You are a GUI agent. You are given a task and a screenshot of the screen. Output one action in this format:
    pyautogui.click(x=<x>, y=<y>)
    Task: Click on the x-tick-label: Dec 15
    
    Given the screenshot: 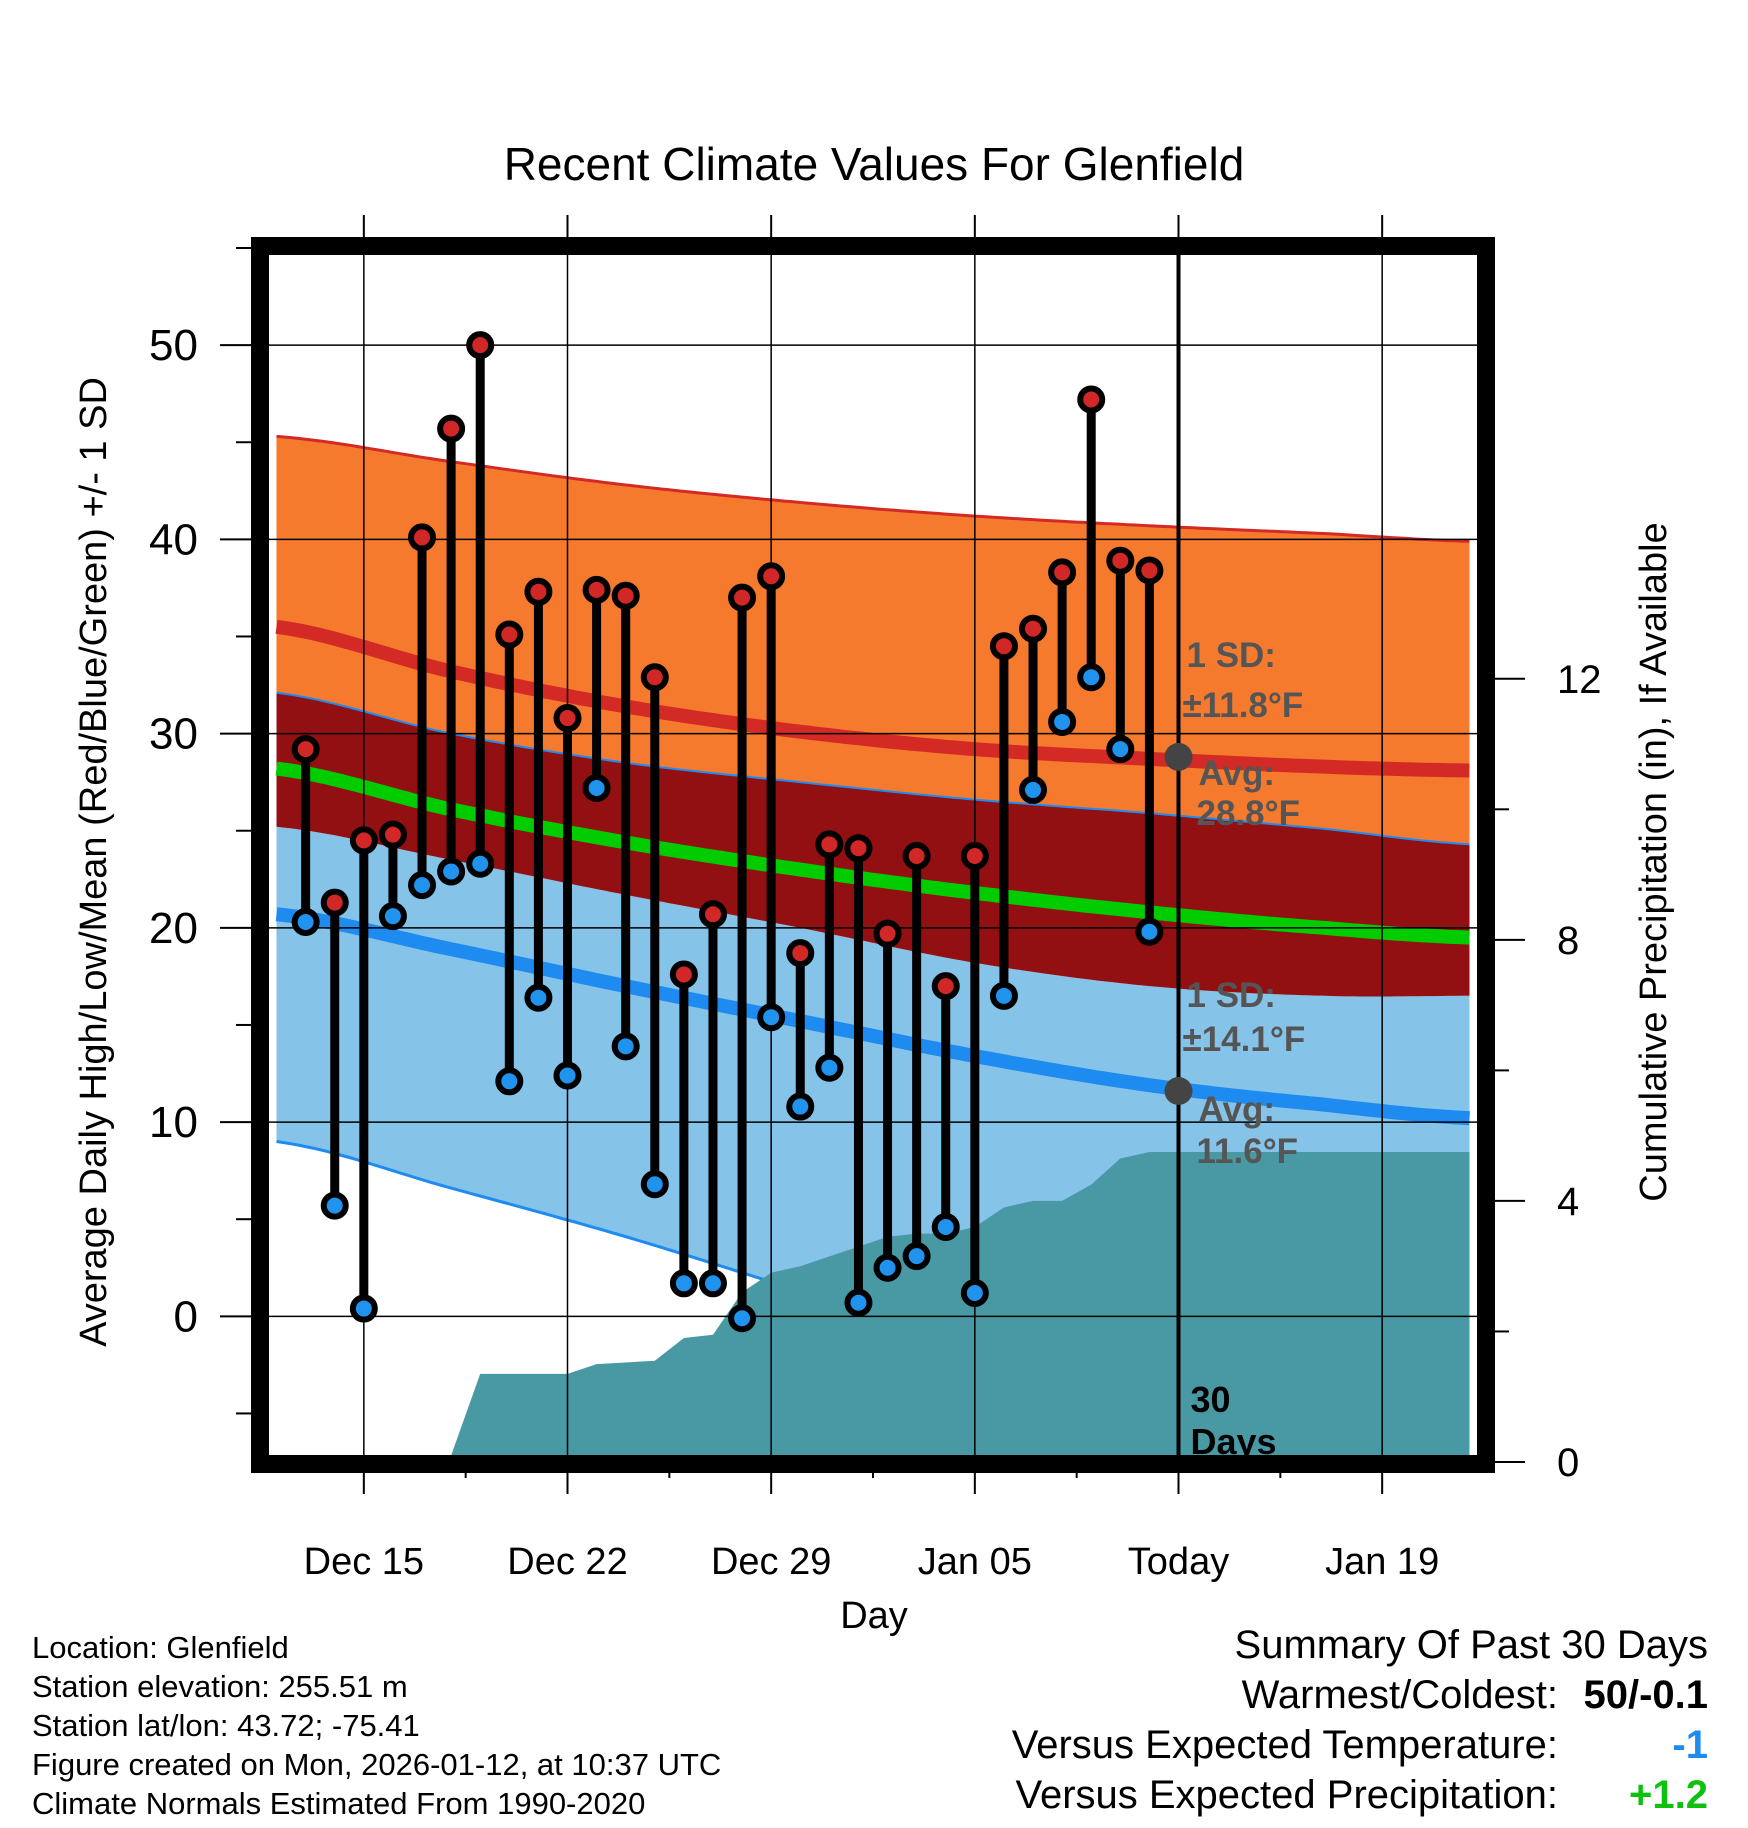 What is the action you would take?
    pyautogui.click(x=364, y=1562)
    